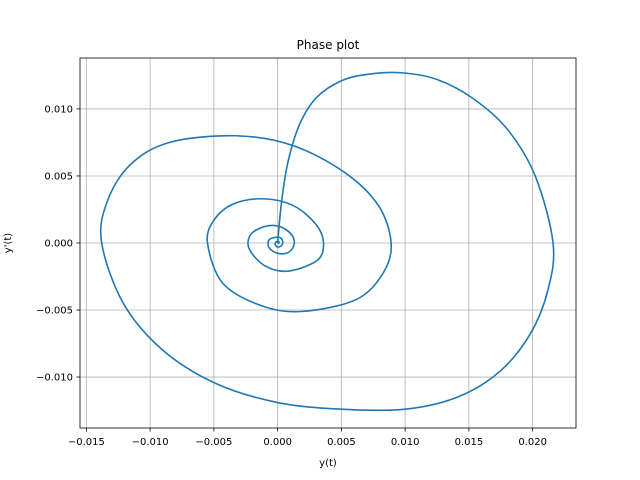 The width and height of the screenshot is (640, 480). Describe the element at coordinates (469, 442) in the screenshot. I see `x-tick-label: 0.015` at that location.